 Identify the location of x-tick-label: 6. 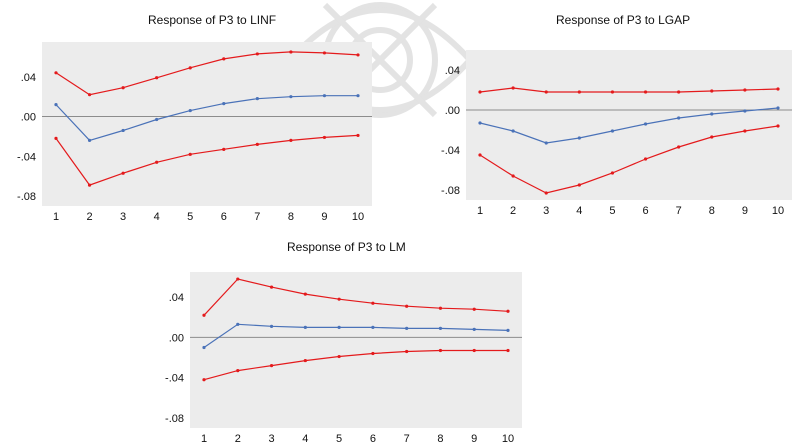
(373, 438).